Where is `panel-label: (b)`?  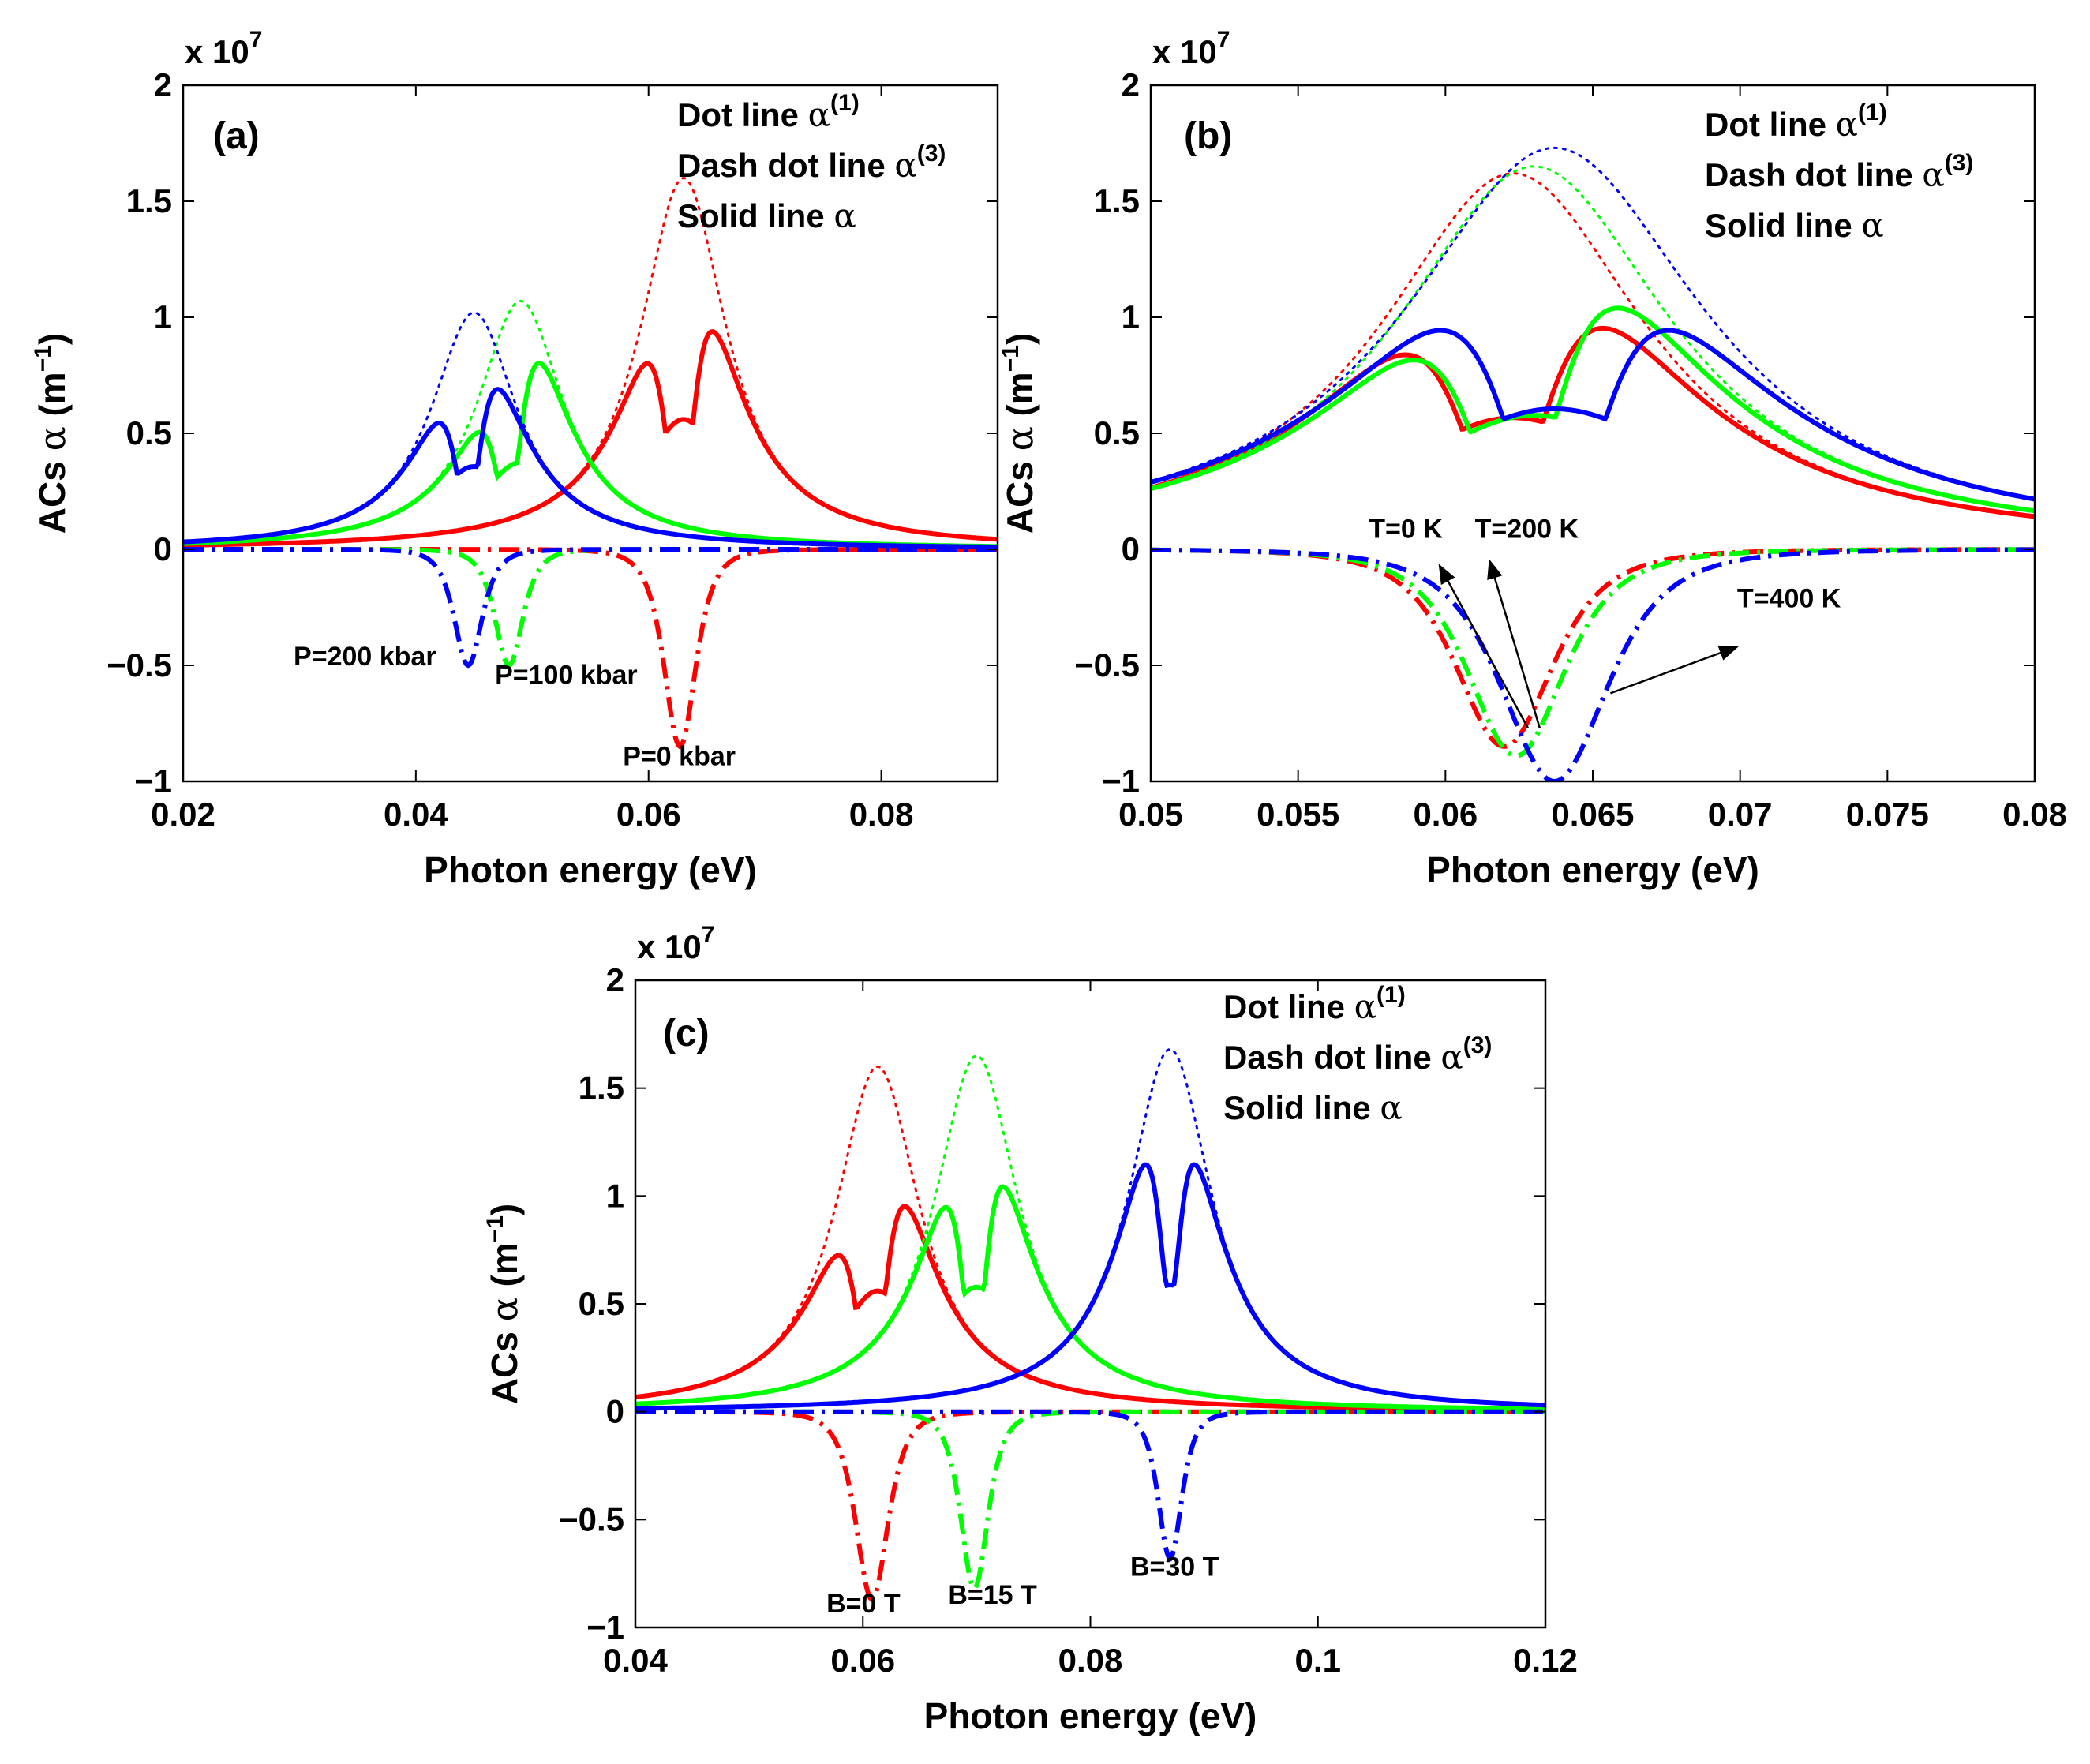 panel-label: (b) is located at coordinates (1208, 136).